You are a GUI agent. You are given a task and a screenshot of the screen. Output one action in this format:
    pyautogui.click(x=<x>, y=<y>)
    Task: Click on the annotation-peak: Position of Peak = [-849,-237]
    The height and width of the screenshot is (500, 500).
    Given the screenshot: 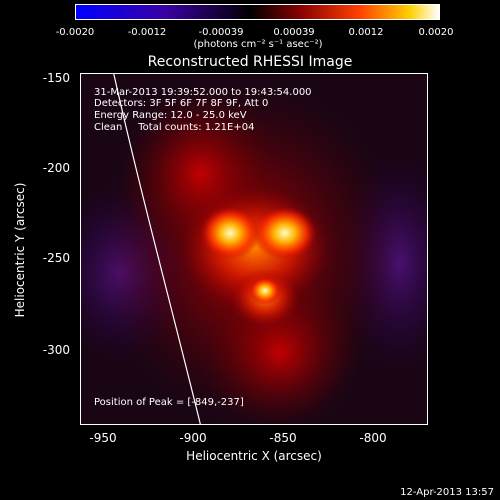 What is the action you would take?
    pyautogui.click(x=169, y=402)
    